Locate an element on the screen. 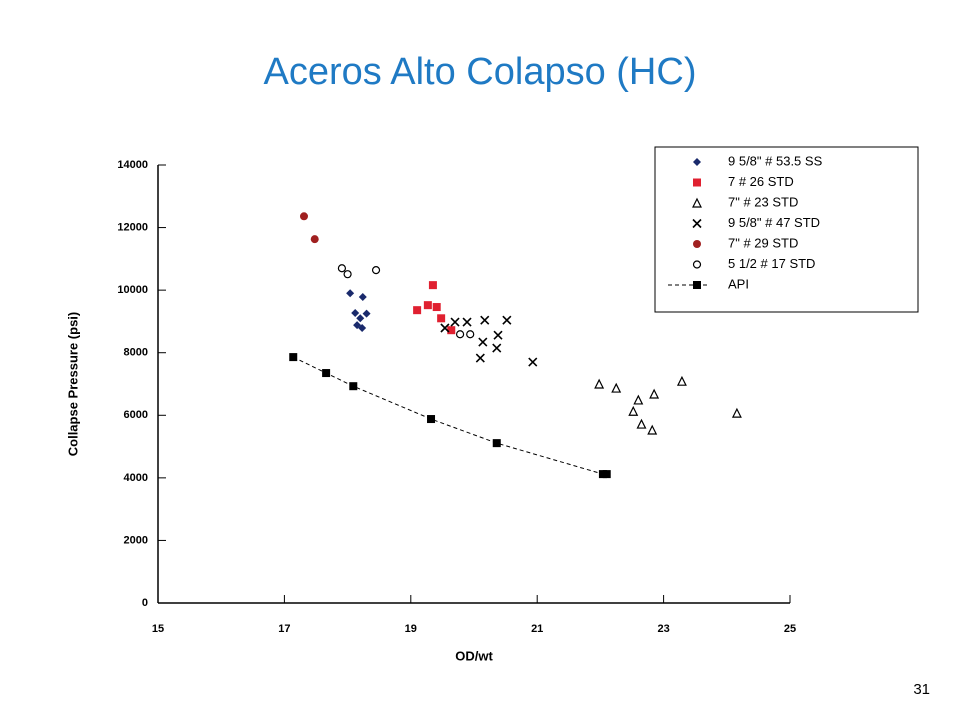  x-tick-label: 21 is located at coordinates (537, 629).